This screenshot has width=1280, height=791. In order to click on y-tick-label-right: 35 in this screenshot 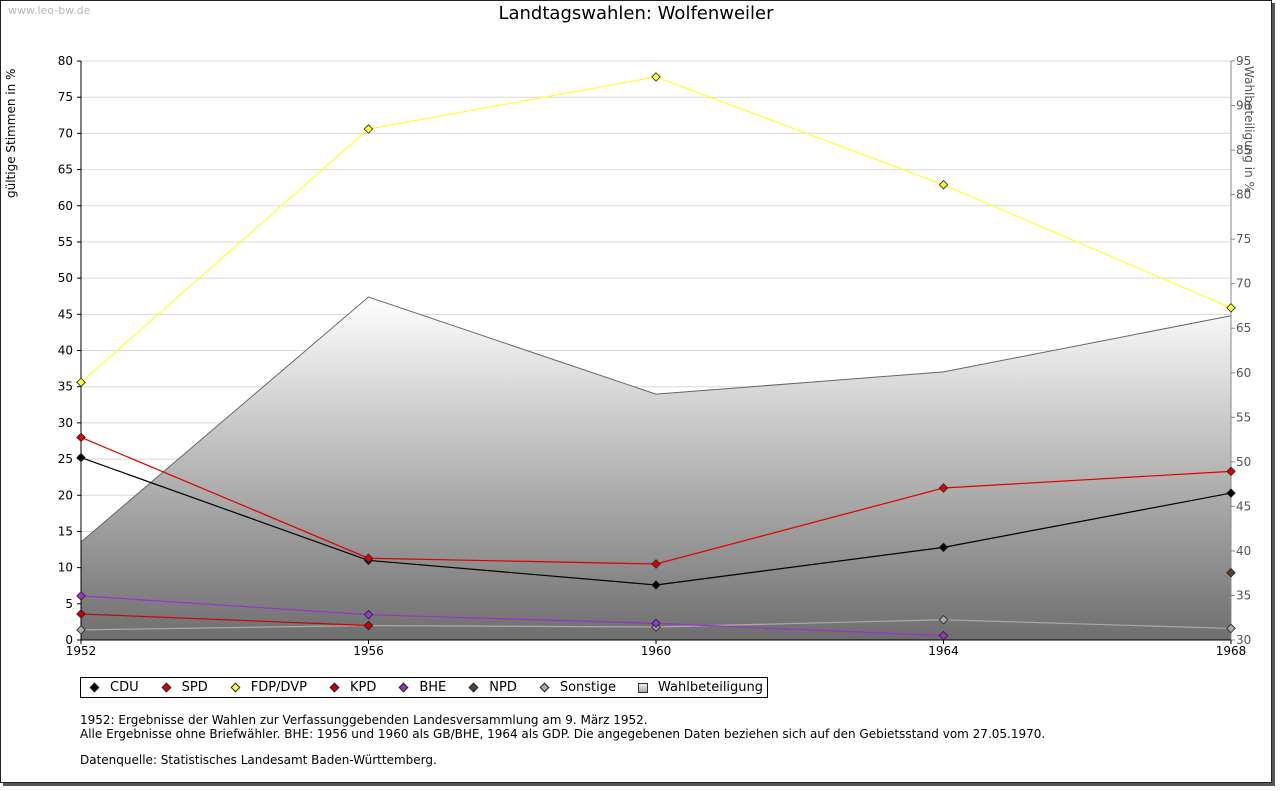, I will do `click(1243, 595)`.